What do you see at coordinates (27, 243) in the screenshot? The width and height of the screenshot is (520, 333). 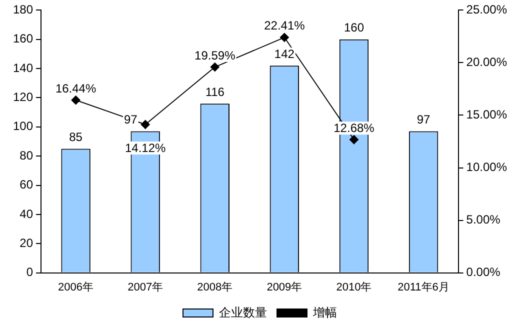 I see `y-tick-label: 20` at bounding box center [27, 243].